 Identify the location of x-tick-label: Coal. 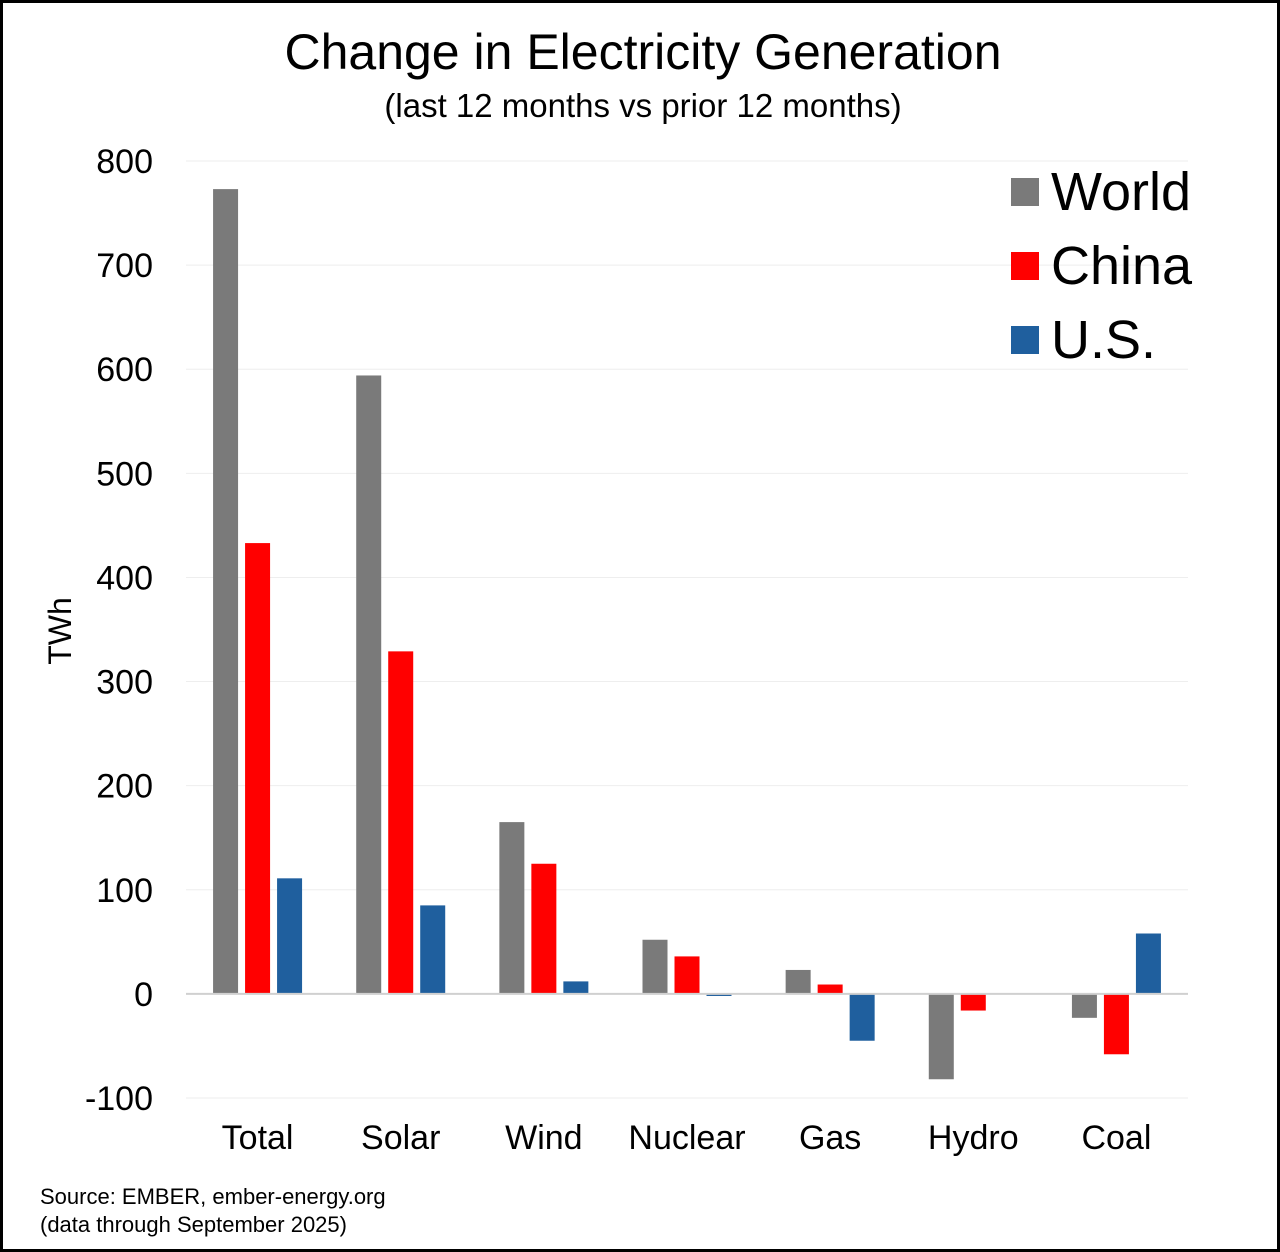
(1116, 1138).